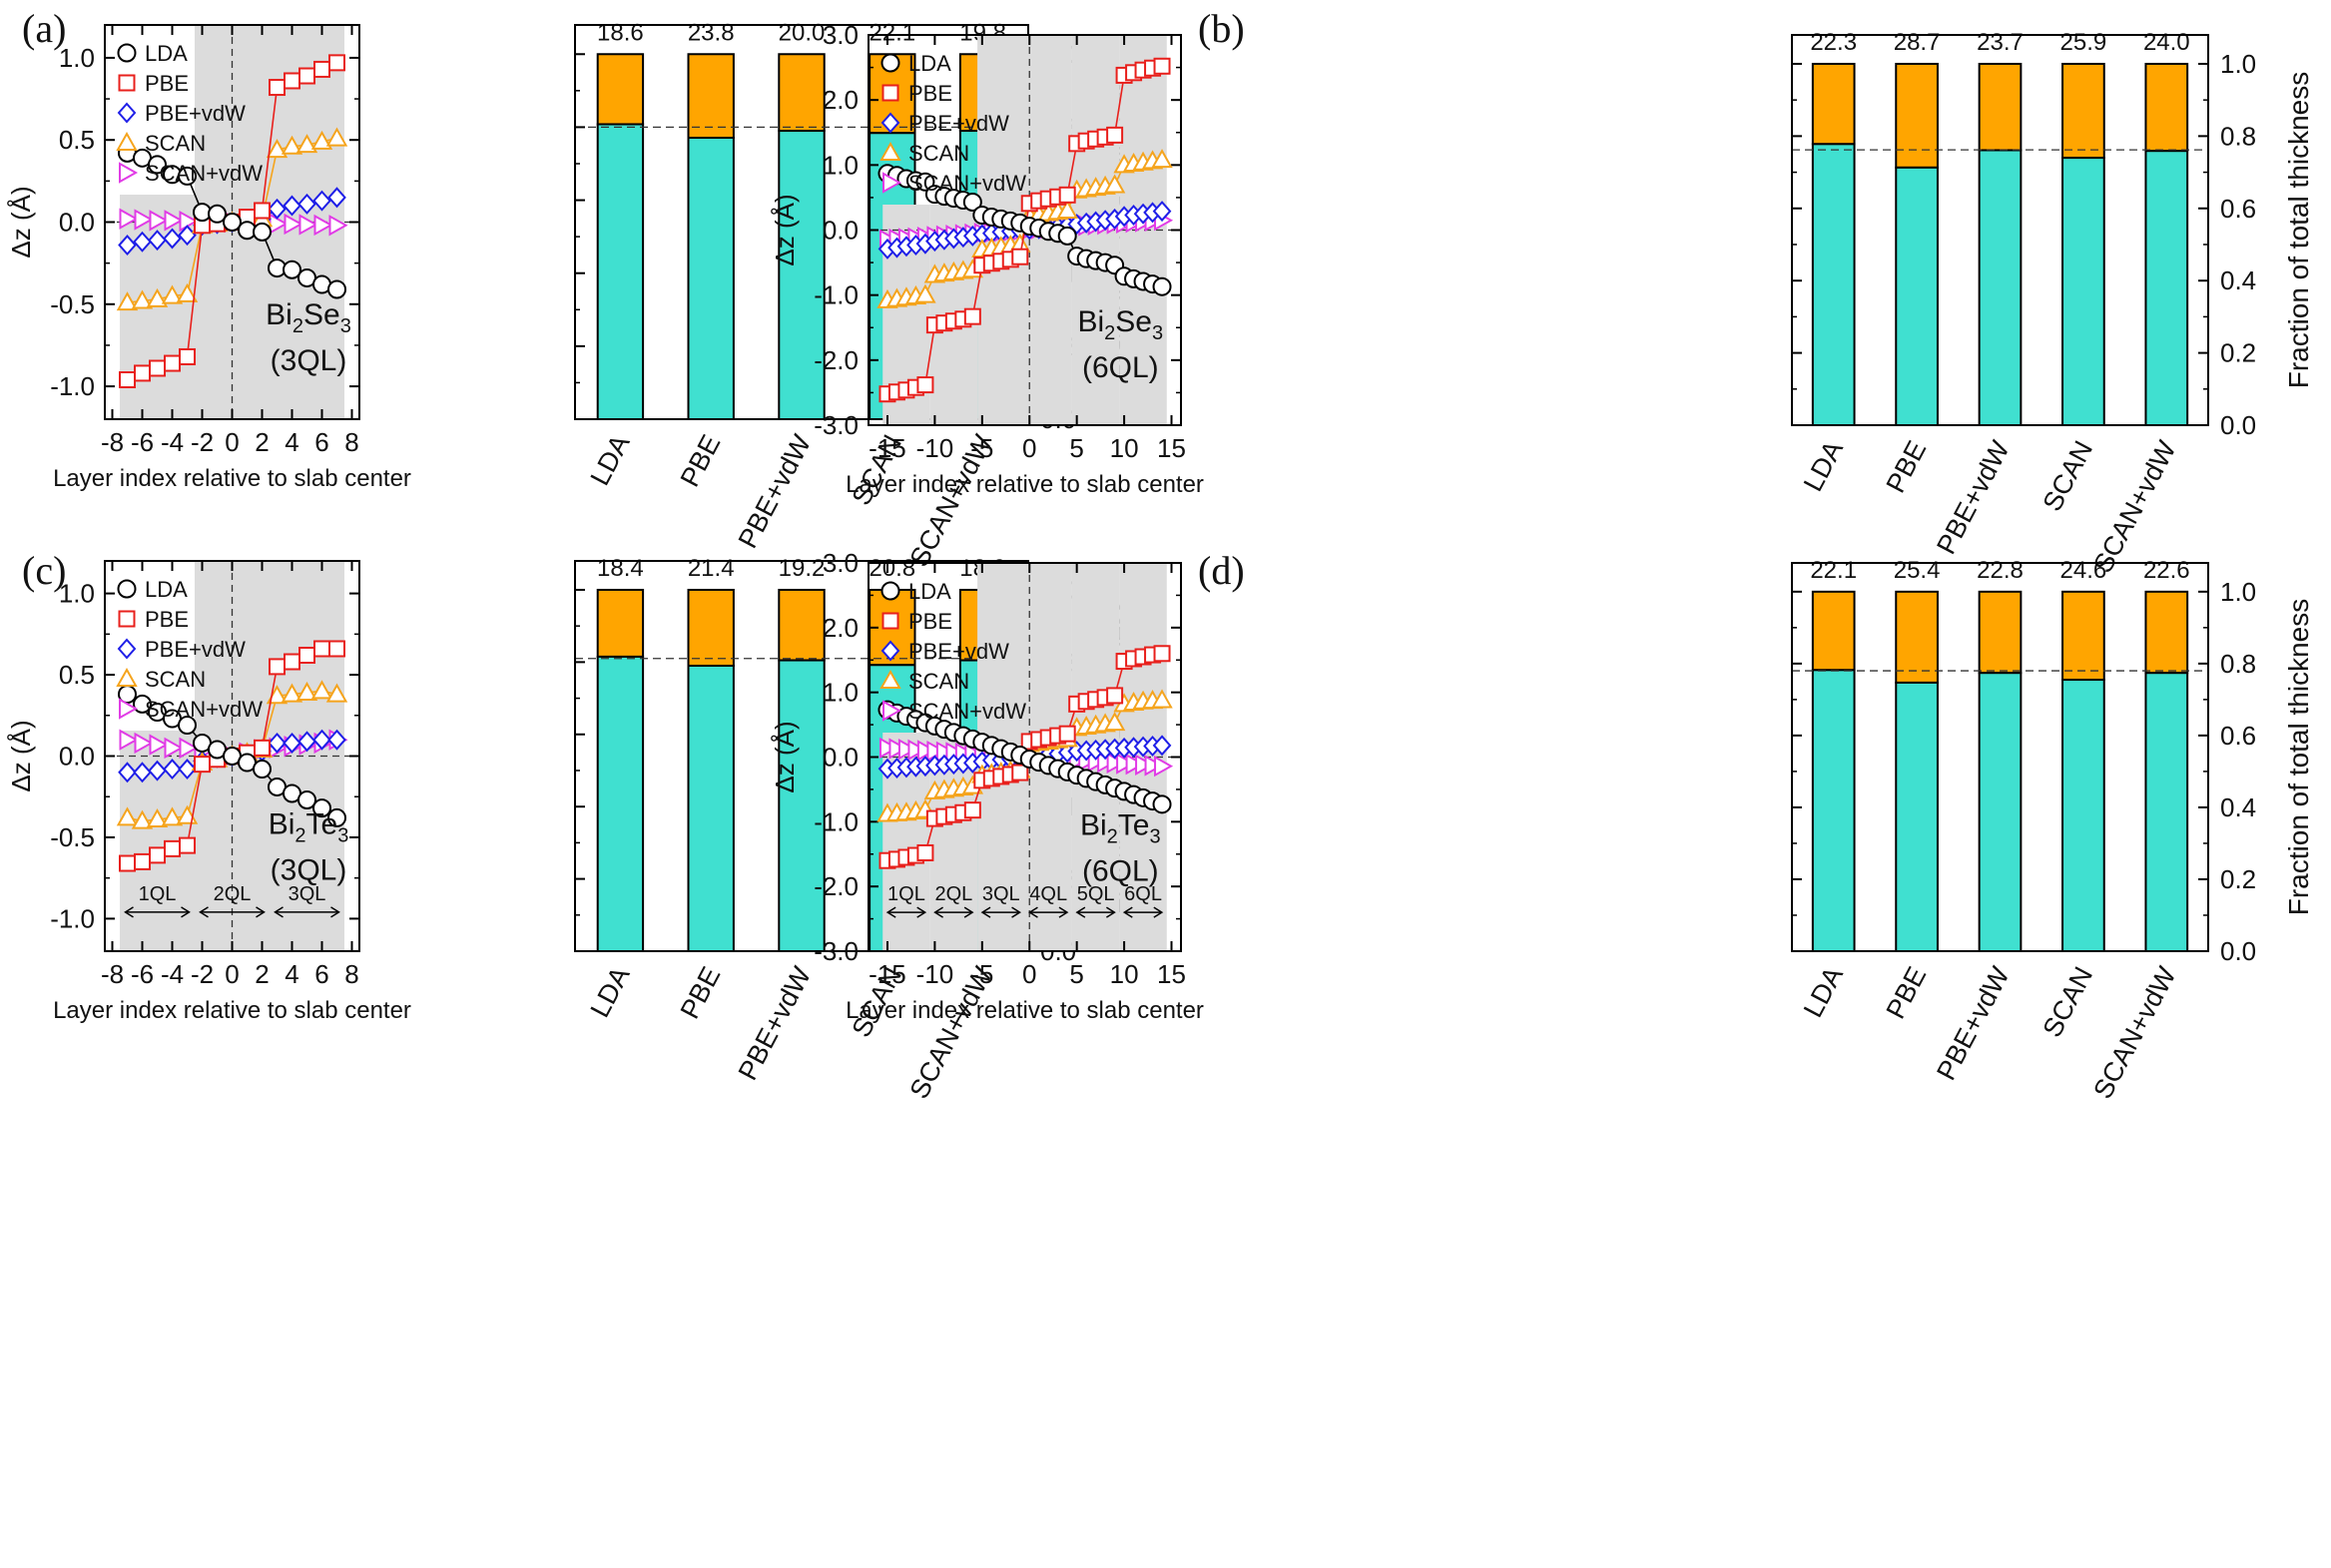 This screenshot has width=2331, height=1568. I want to click on x-tick-label: 8, so click(351, 974).